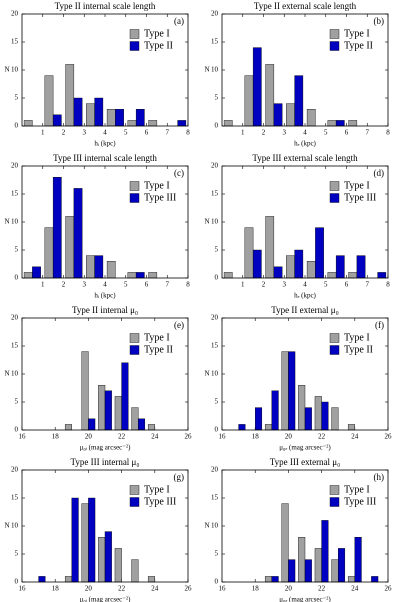  What do you see at coordinates (379, 21) in the screenshot?
I see `panel-label: (b)` at bounding box center [379, 21].